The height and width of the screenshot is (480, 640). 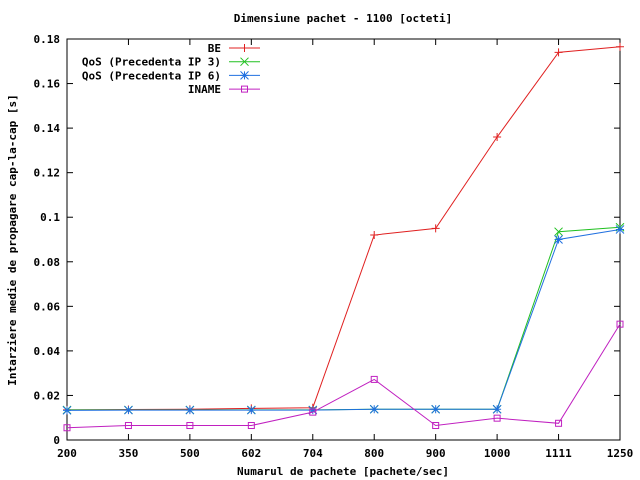 I want to click on x-tick-label: 500, so click(x=190, y=453).